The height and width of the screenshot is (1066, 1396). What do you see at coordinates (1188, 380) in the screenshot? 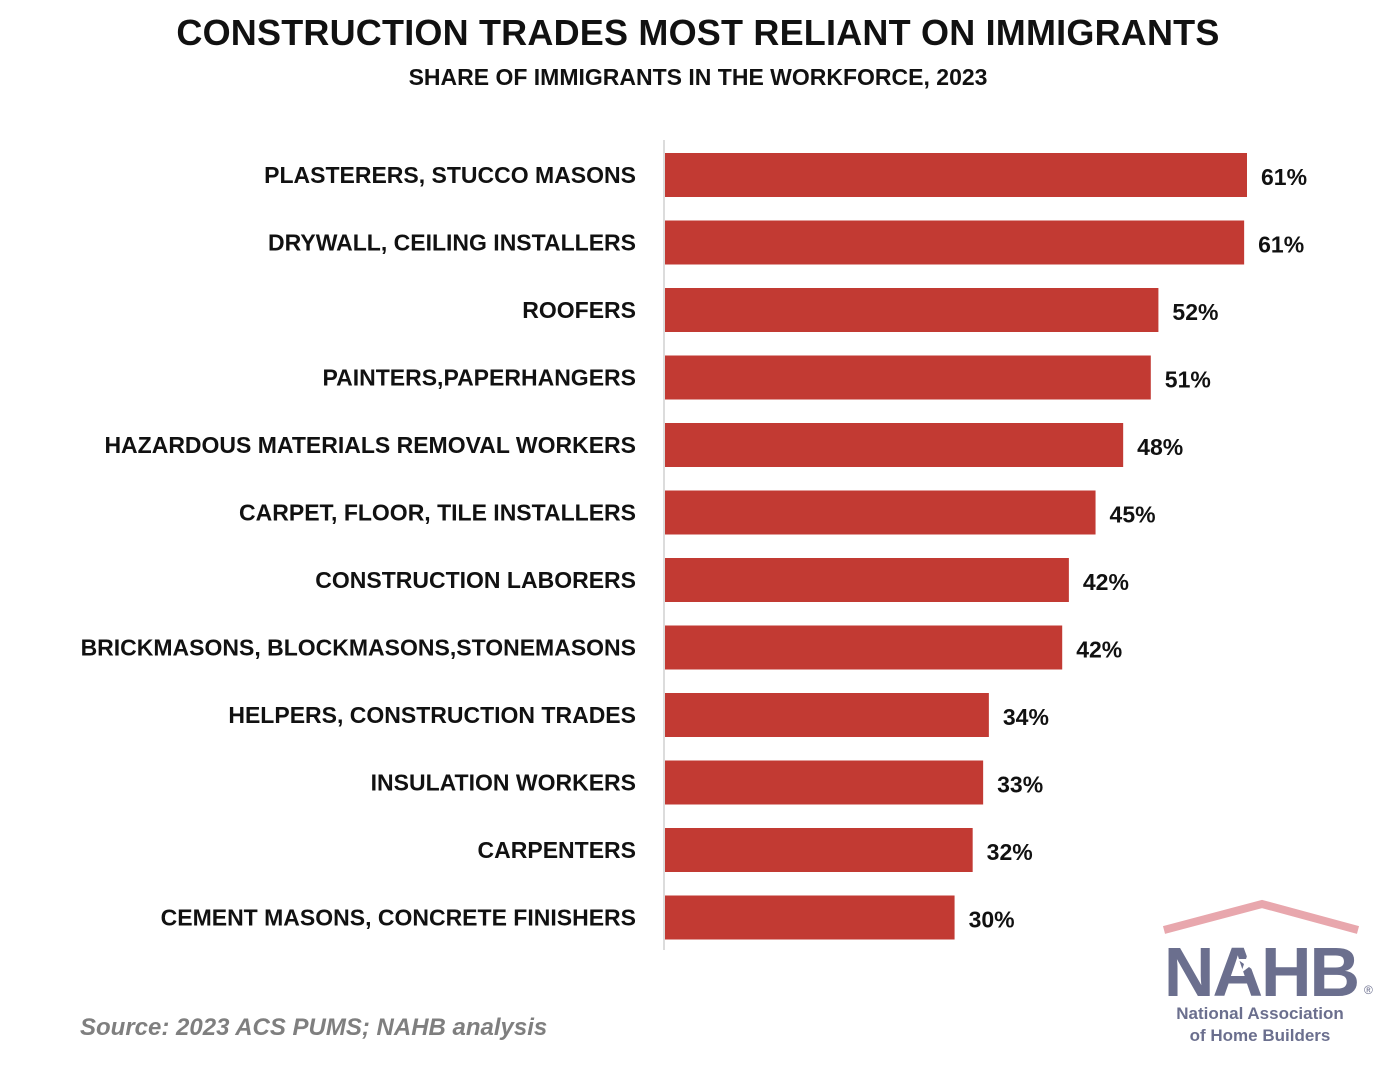
I see `value-label: 51%` at bounding box center [1188, 380].